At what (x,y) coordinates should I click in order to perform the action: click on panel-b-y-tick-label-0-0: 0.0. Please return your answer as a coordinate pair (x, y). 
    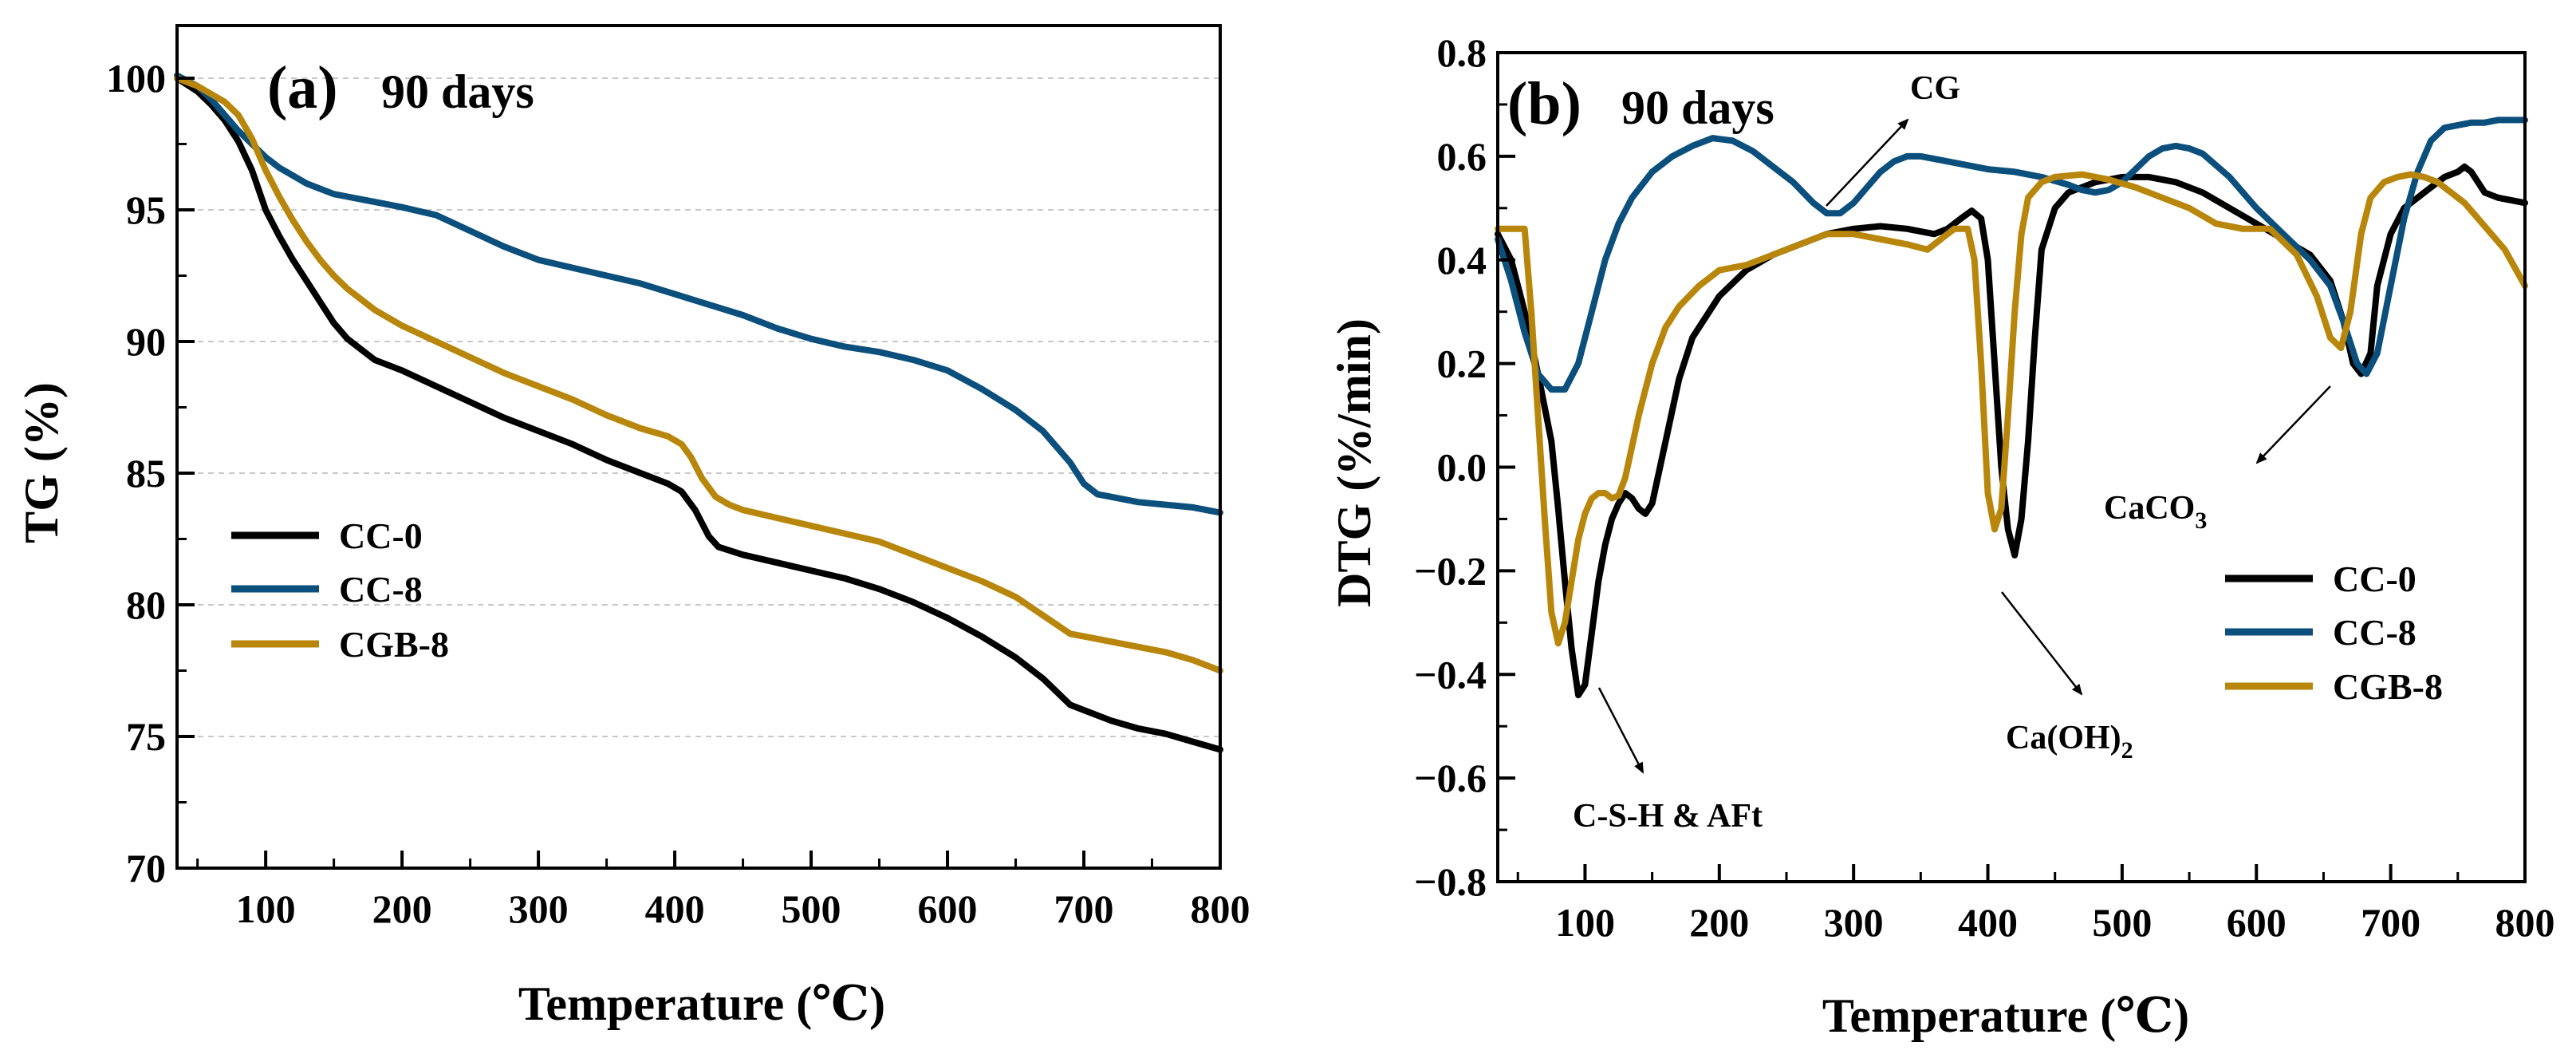
    Looking at the image, I should click on (1462, 467).